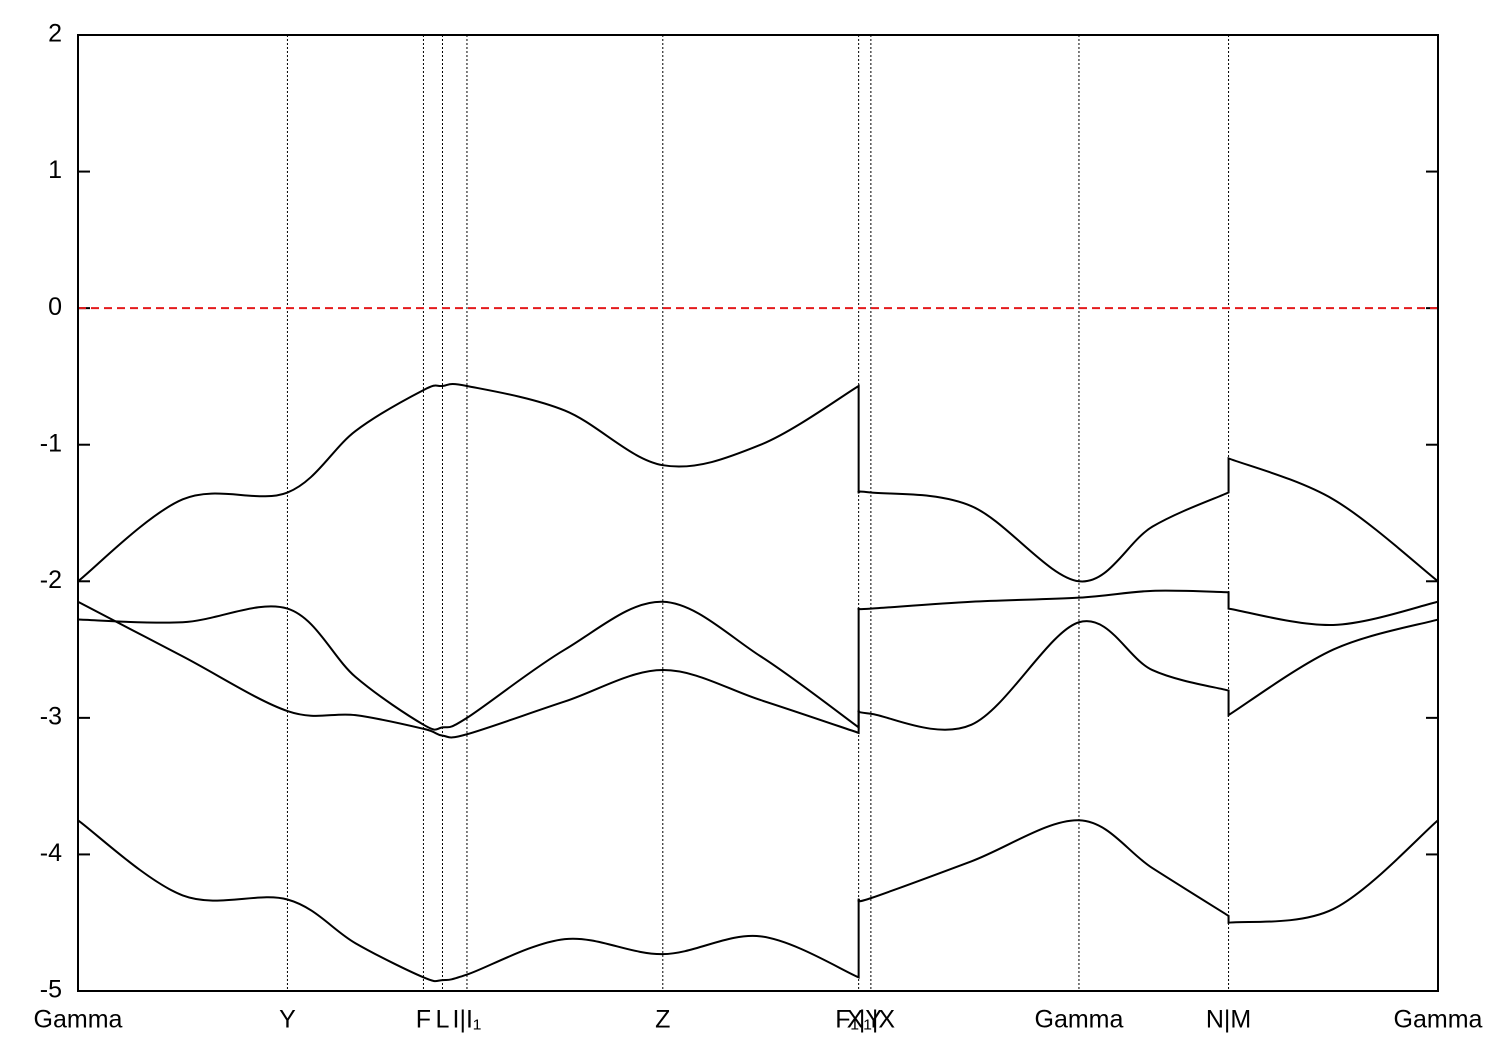  What do you see at coordinates (51, 443) in the screenshot?
I see `y-tick-label: -1` at bounding box center [51, 443].